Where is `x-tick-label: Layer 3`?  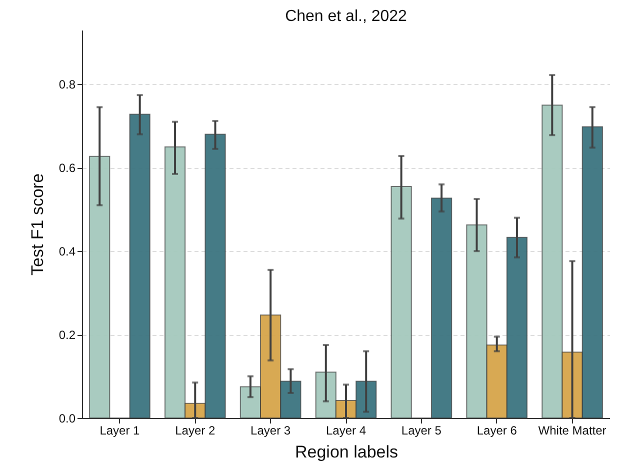 x-tick-label: Layer 3 is located at coordinates (270, 431).